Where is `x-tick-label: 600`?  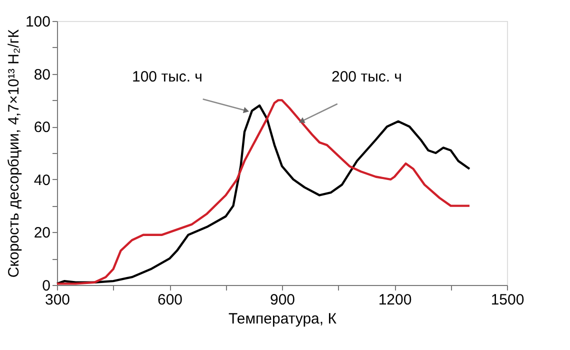 x-tick-label: 600 is located at coordinates (170, 300).